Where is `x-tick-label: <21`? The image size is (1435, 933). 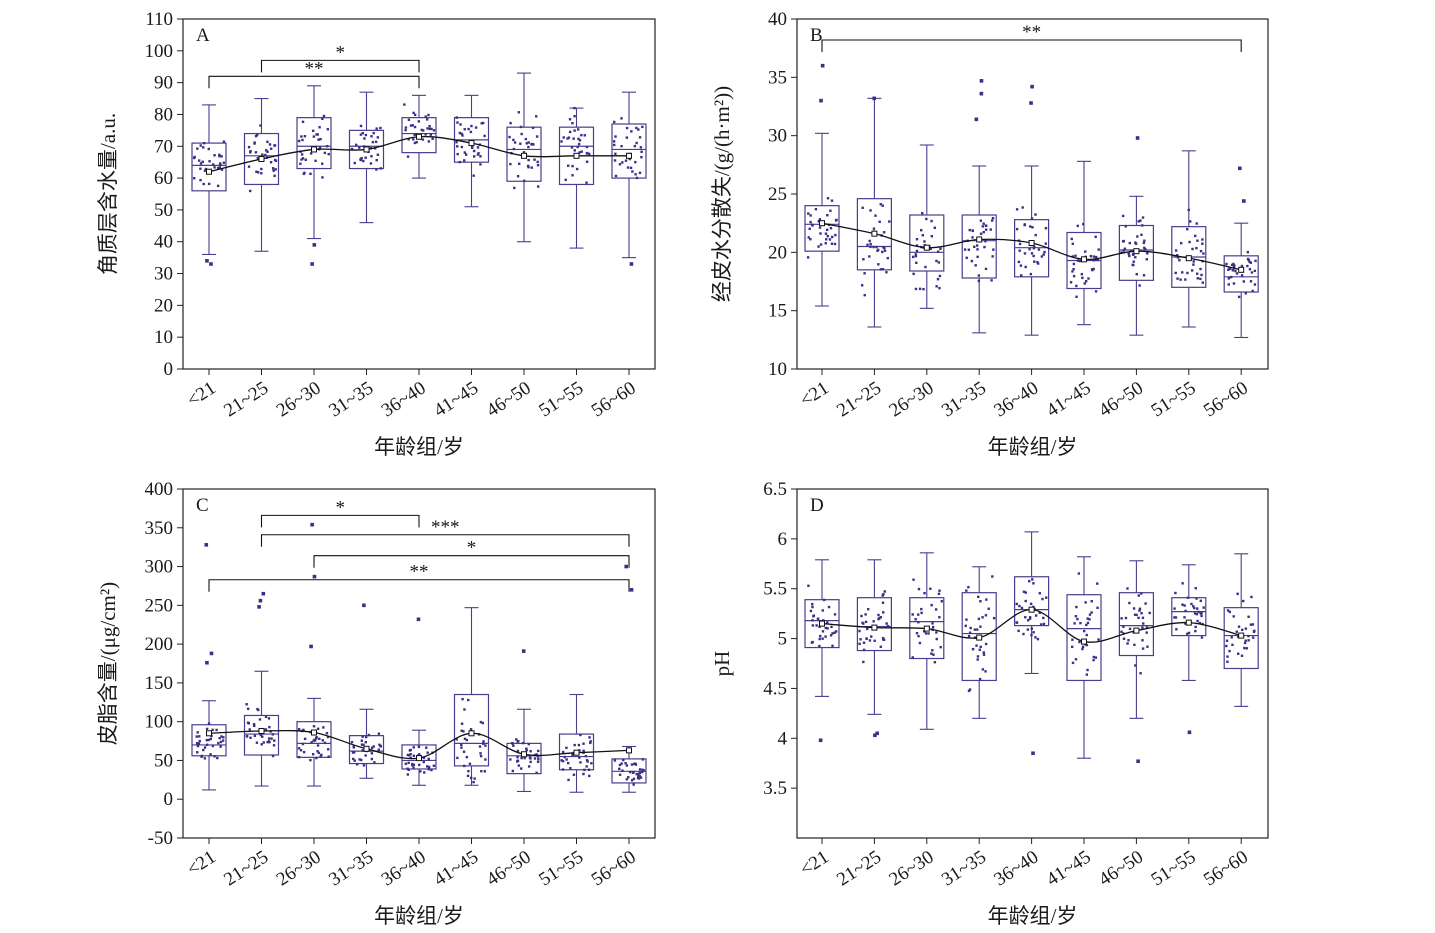 x-tick-label: <21 is located at coordinates (814, 864).